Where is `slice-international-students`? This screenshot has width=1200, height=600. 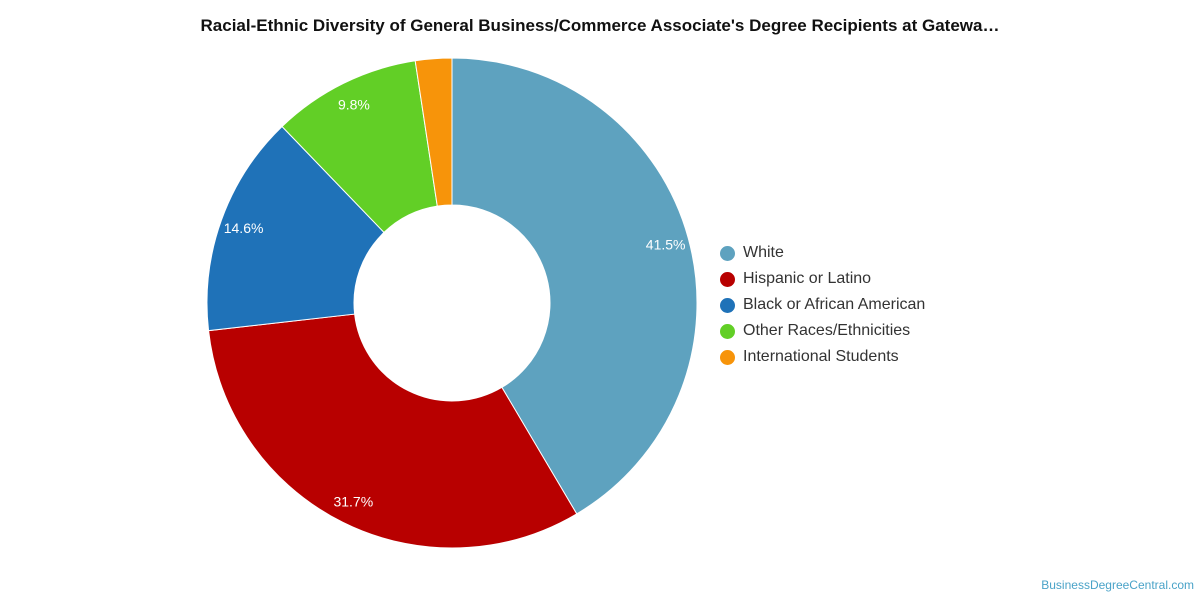
slice-international-students is located at coordinates (433, 132).